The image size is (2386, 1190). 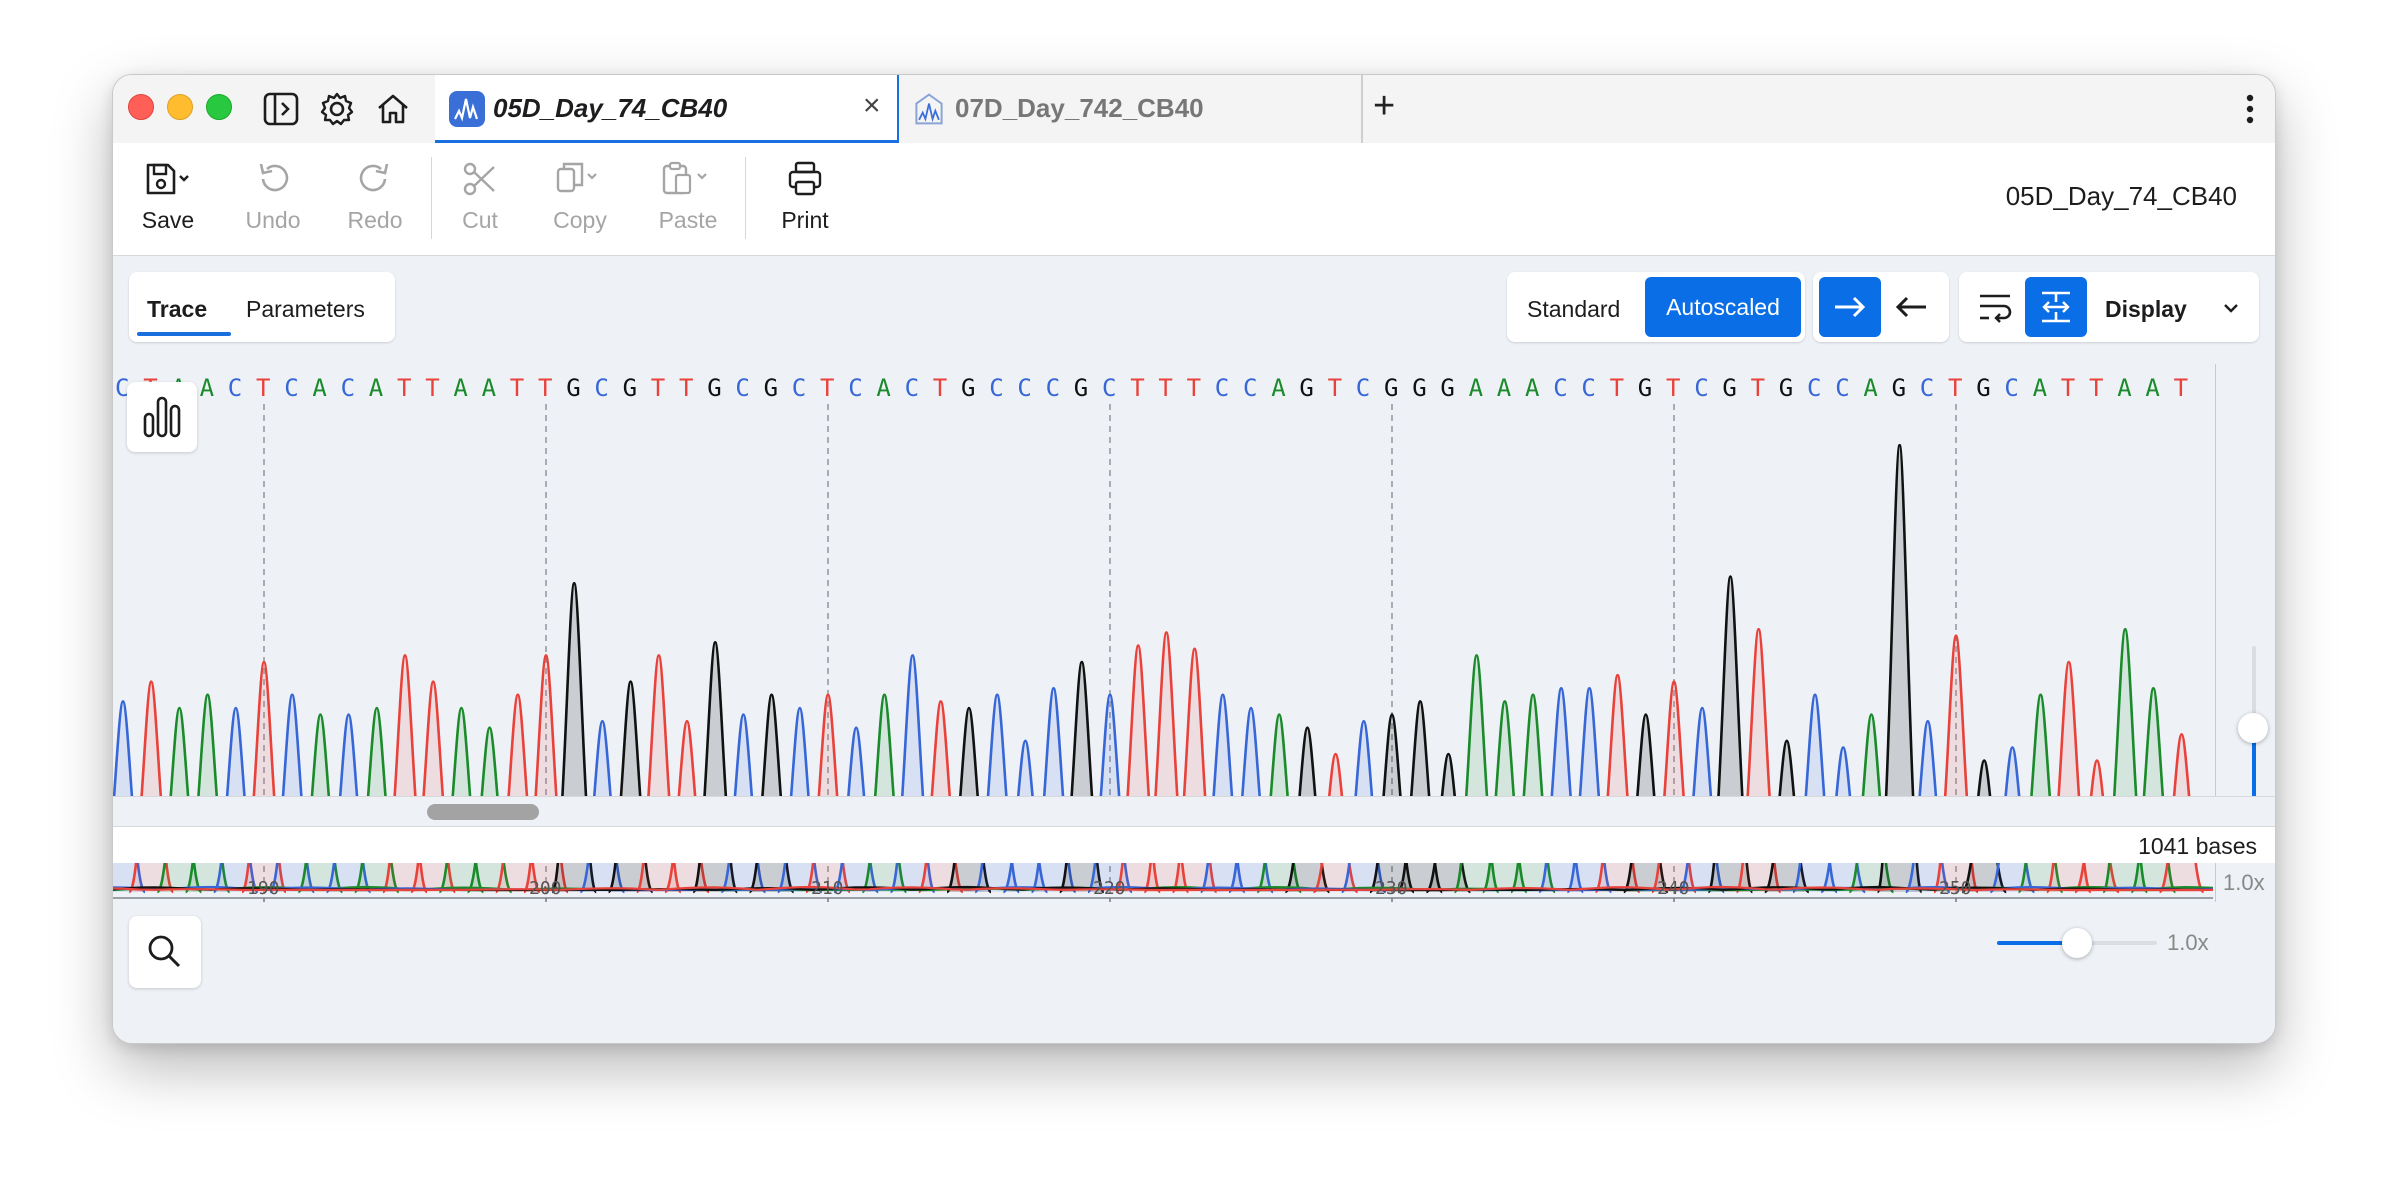 What do you see at coordinates (2146, 309) in the screenshot?
I see `display-dropdown: Display` at bounding box center [2146, 309].